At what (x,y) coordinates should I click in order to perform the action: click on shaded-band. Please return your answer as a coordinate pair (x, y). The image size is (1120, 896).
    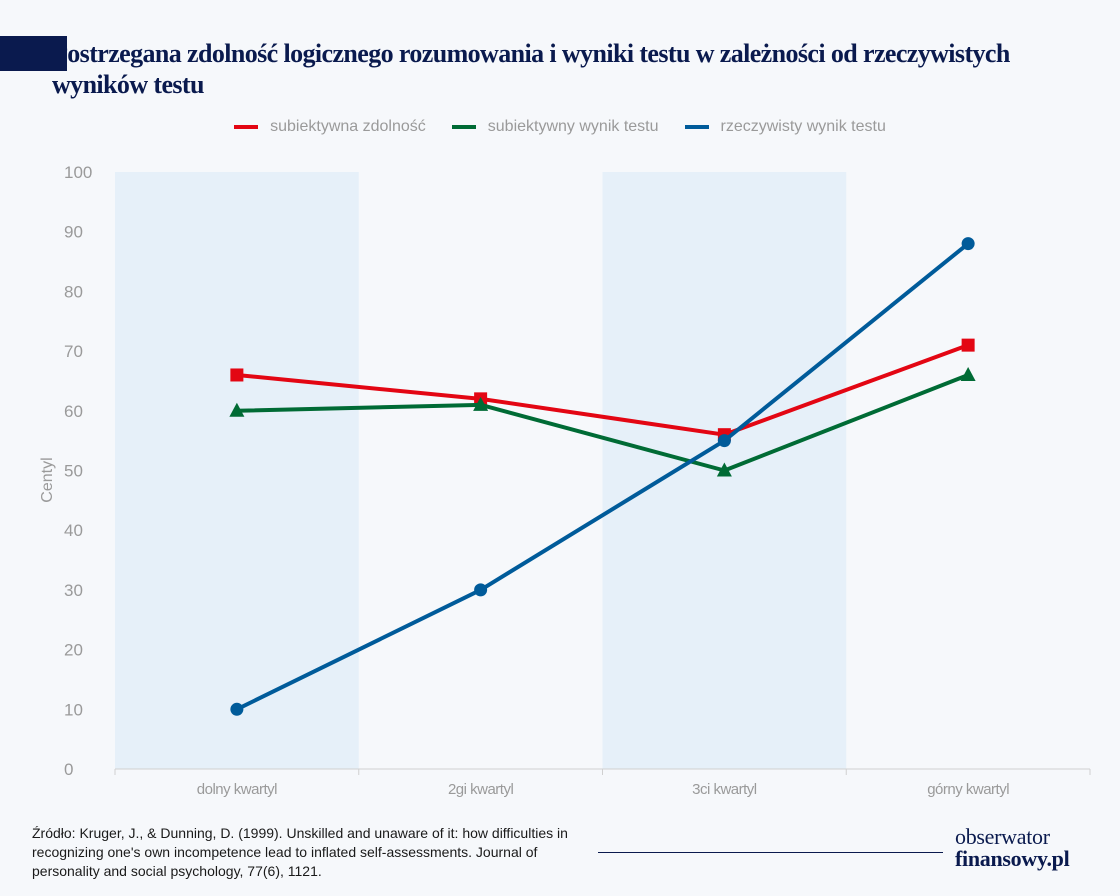
    Looking at the image, I should click on (237, 470).